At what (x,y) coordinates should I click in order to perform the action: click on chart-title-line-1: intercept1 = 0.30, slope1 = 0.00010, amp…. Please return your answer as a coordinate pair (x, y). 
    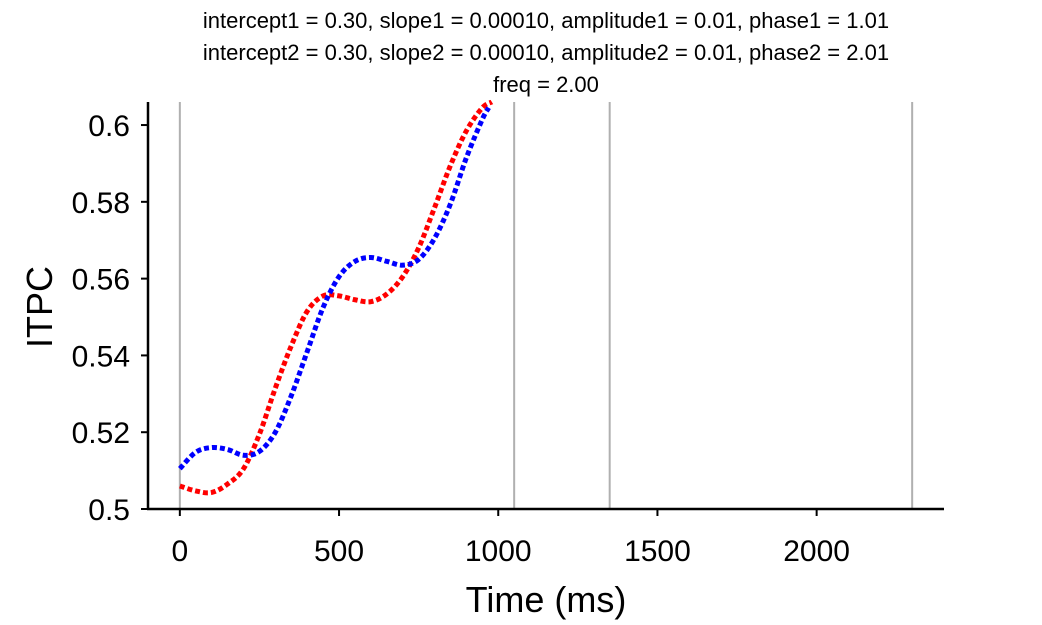
    Looking at the image, I should click on (546, 20).